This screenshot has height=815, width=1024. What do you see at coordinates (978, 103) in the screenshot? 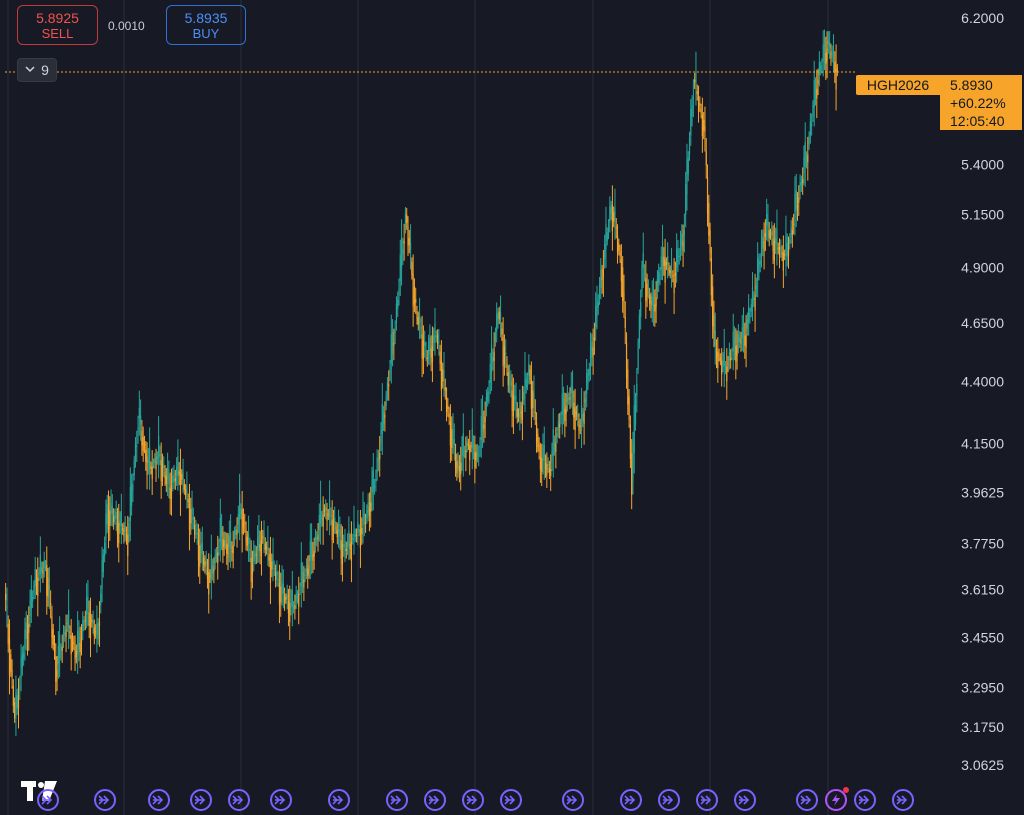
I see `last-price-change: +60.22%` at bounding box center [978, 103].